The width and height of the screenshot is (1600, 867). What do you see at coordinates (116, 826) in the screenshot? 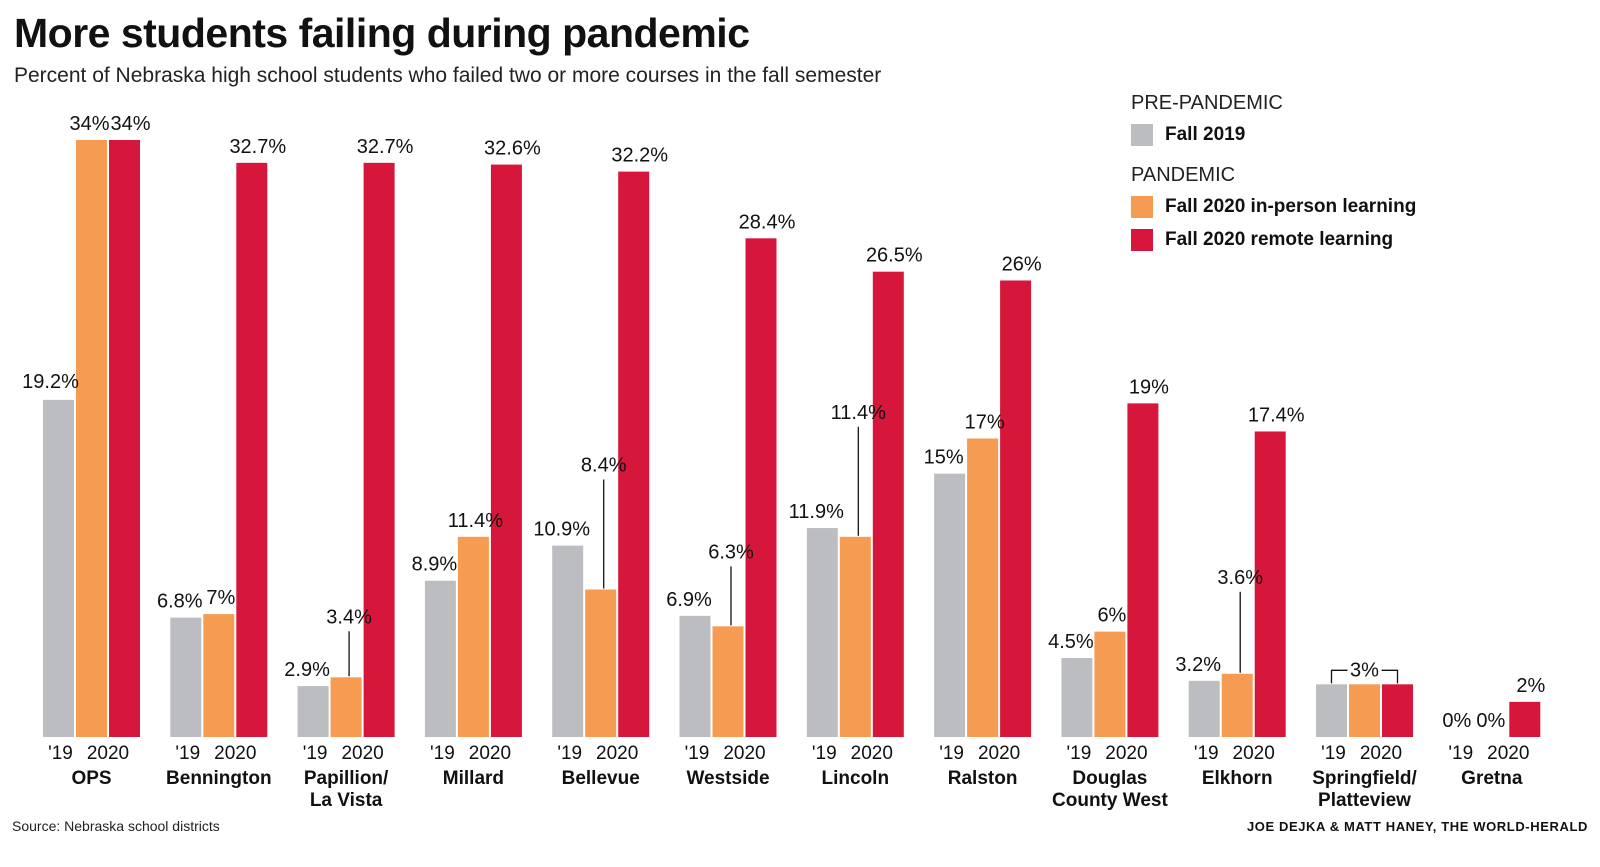
I see `source-note: Source: Nebraska school districts` at bounding box center [116, 826].